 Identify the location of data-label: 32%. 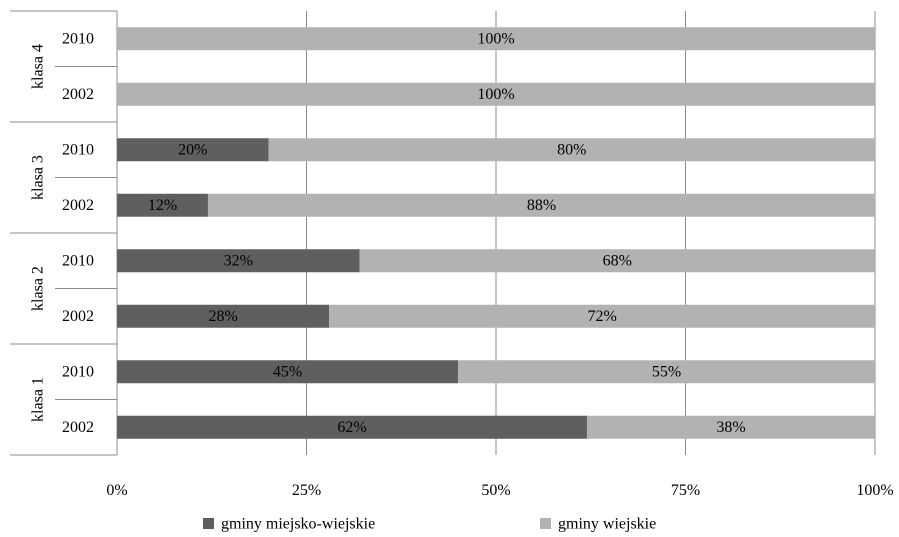
(238, 260).